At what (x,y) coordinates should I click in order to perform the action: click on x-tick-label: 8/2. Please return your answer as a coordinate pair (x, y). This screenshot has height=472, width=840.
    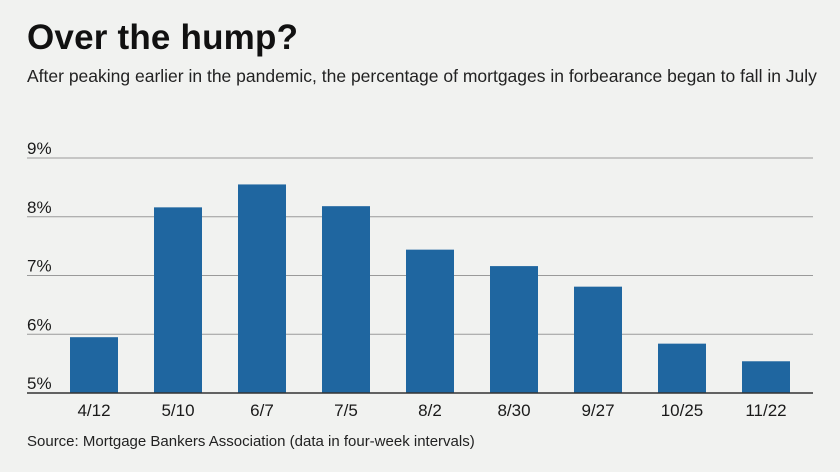
    Looking at the image, I should click on (430, 410).